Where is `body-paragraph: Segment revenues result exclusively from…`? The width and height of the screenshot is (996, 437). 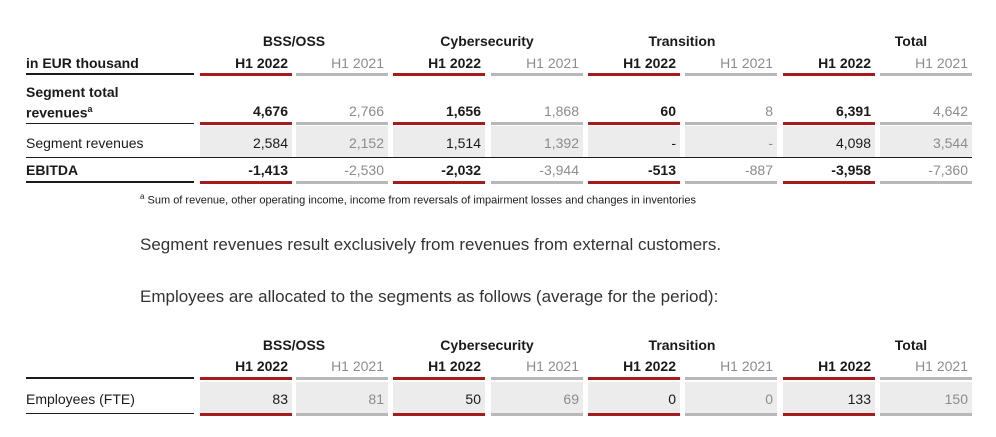
body-paragraph: Segment revenues result exclusively from… is located at coordinates (431, 244).